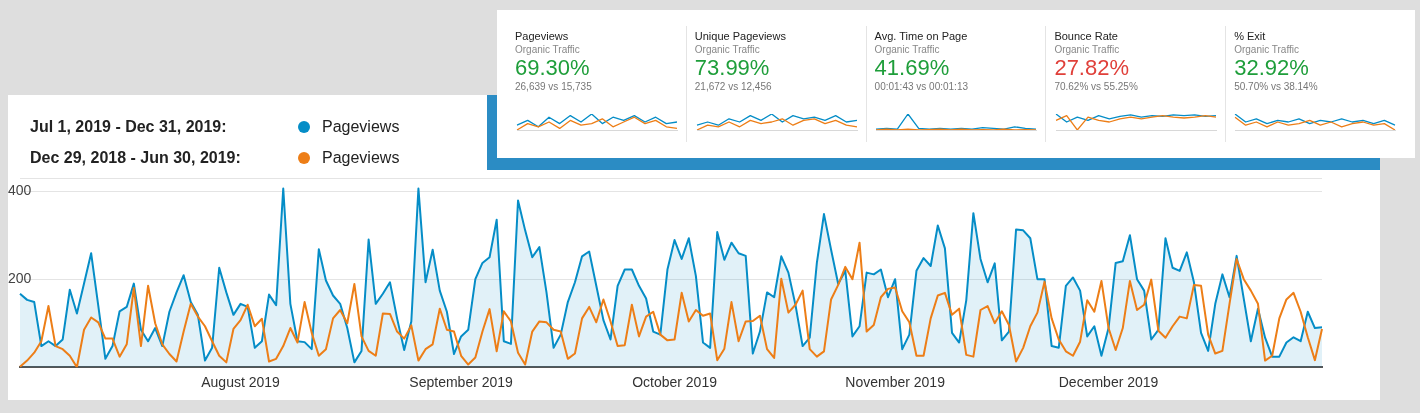 The height and width of the screenshot is (413, 1420). I want to click on category-label: % Exit, so click(1250, 36).